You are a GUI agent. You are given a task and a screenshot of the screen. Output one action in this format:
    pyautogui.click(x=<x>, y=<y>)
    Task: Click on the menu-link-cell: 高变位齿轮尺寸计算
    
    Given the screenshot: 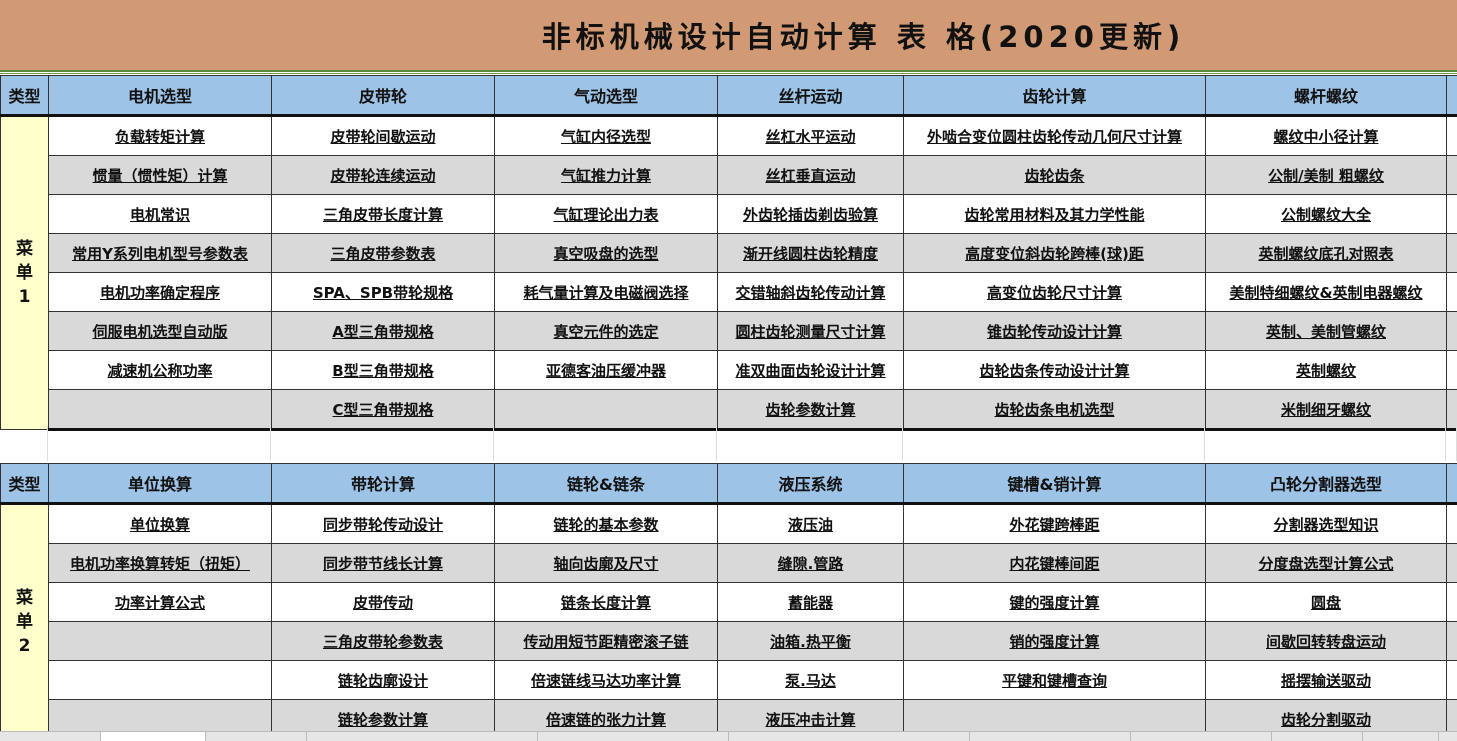 What is the action you would take?
    pyautogui.click(x=1055, y=292)
    